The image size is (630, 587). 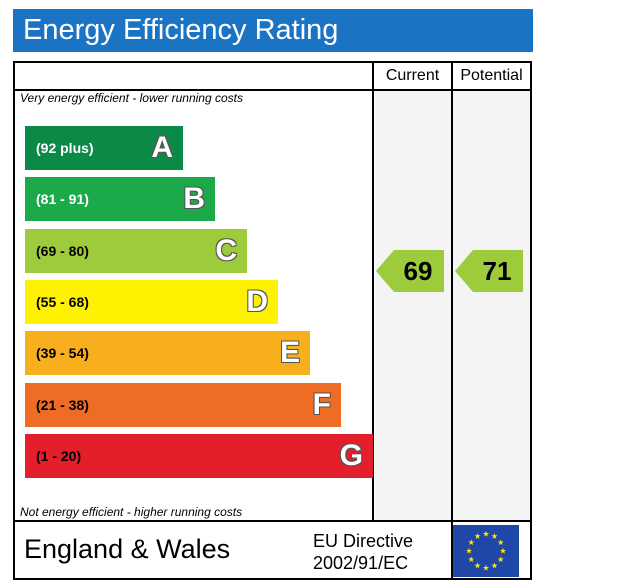 What do you see at coordinates (321, 404) in the screenshot?
I see `band-letter-label: F` at bounding box center [321, 404].